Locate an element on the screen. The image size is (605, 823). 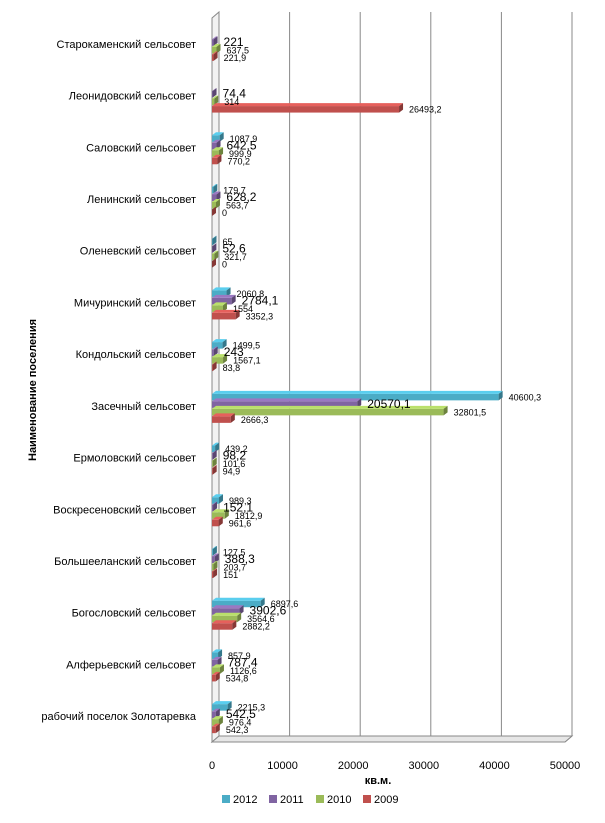
data-label: 6897,6 is located at coordinates (285, 604).